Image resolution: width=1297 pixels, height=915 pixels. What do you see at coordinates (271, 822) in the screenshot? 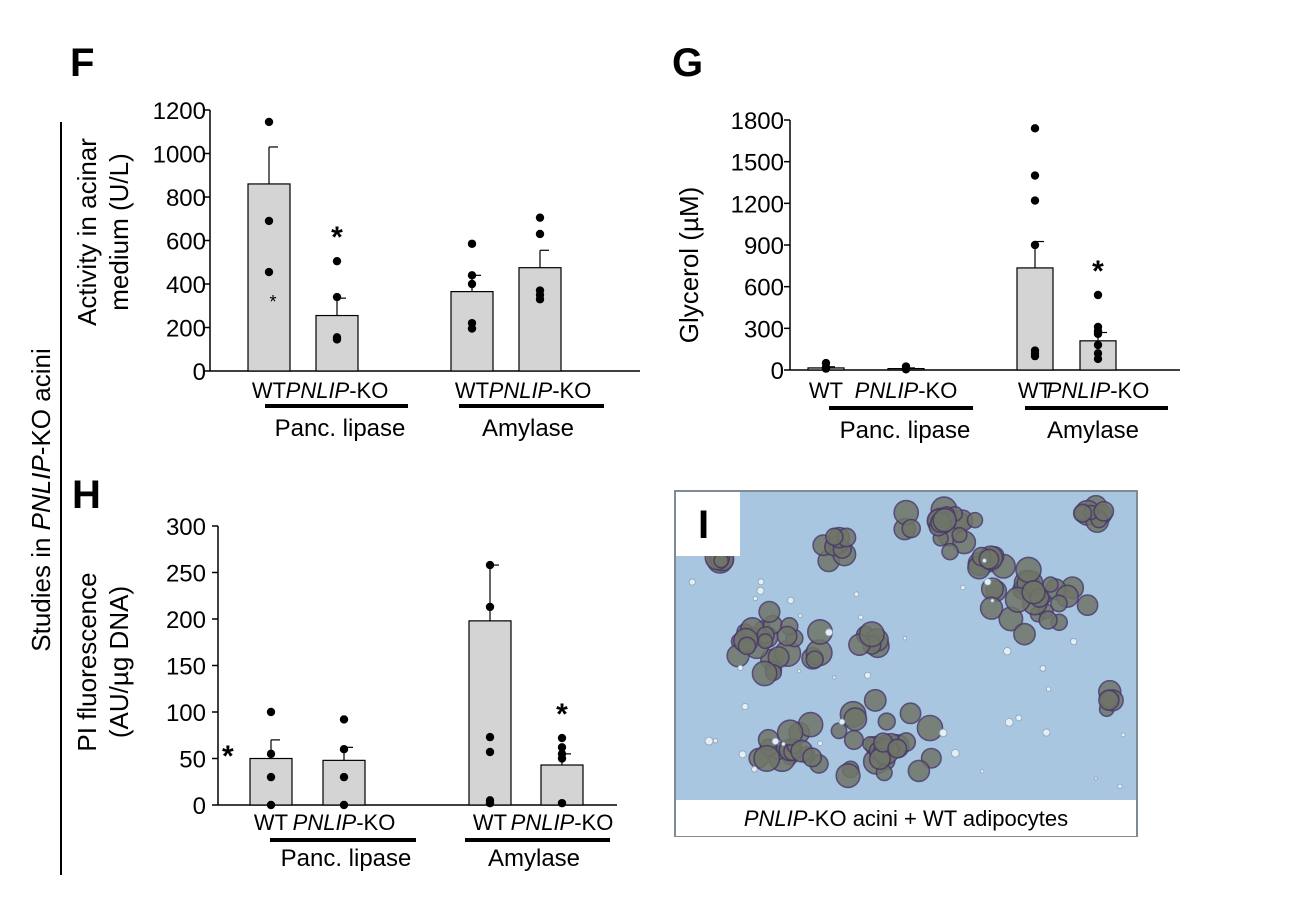
I see `panel-h-category-label: WT` at bounding box center [271, 822].